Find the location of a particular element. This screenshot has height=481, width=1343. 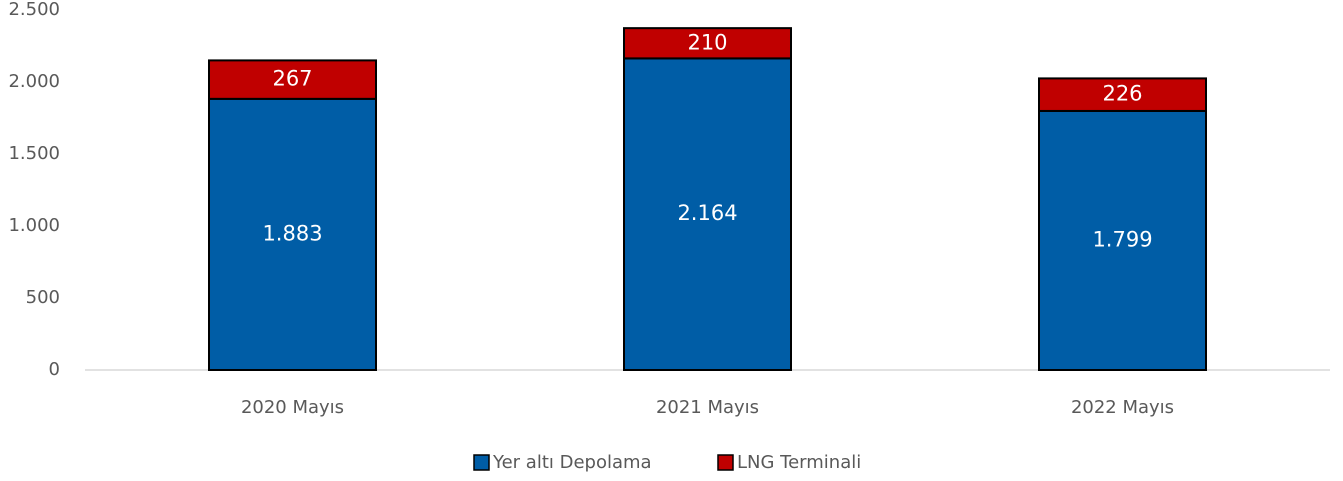

x-tick-label: 2022 Mayıs is located at coordinates (1122, 407).